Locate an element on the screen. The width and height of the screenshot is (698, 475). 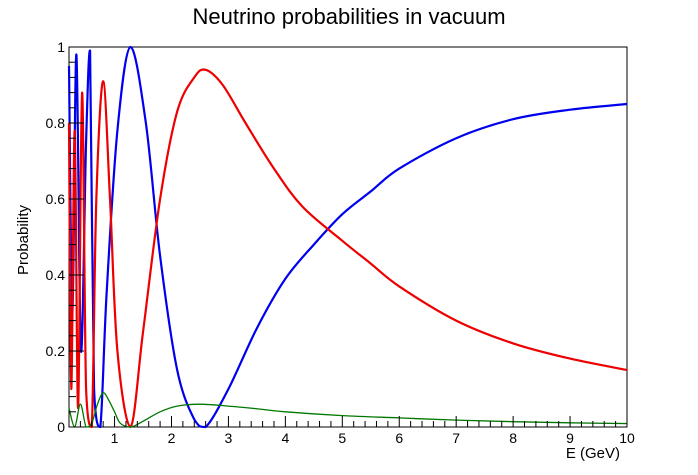
y-tick-label: 0 is located at coordinates (61, 427).